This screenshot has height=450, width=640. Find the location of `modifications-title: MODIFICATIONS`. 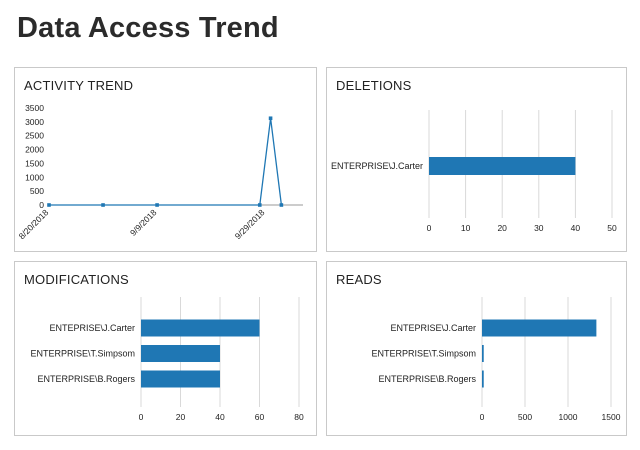

modifications-title: MODIFICATIONS is located at coordinates (76, 279).